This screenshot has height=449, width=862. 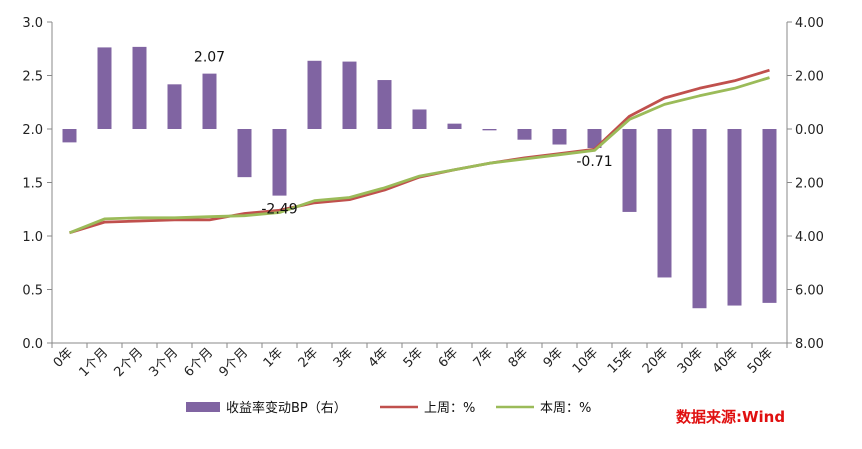 What do you see at coordinates (128, 362) in the screenshot?
I see `x-tick-label: 2个月` at bounding box center [128, 362].